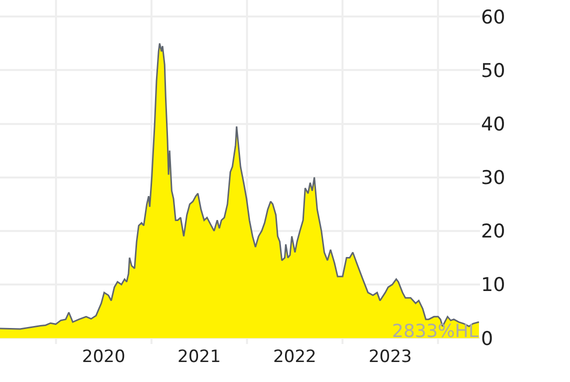  Describe the element at coordinates (493, 231) in the screenshot. I see `y-tick-label: 20` at that location.